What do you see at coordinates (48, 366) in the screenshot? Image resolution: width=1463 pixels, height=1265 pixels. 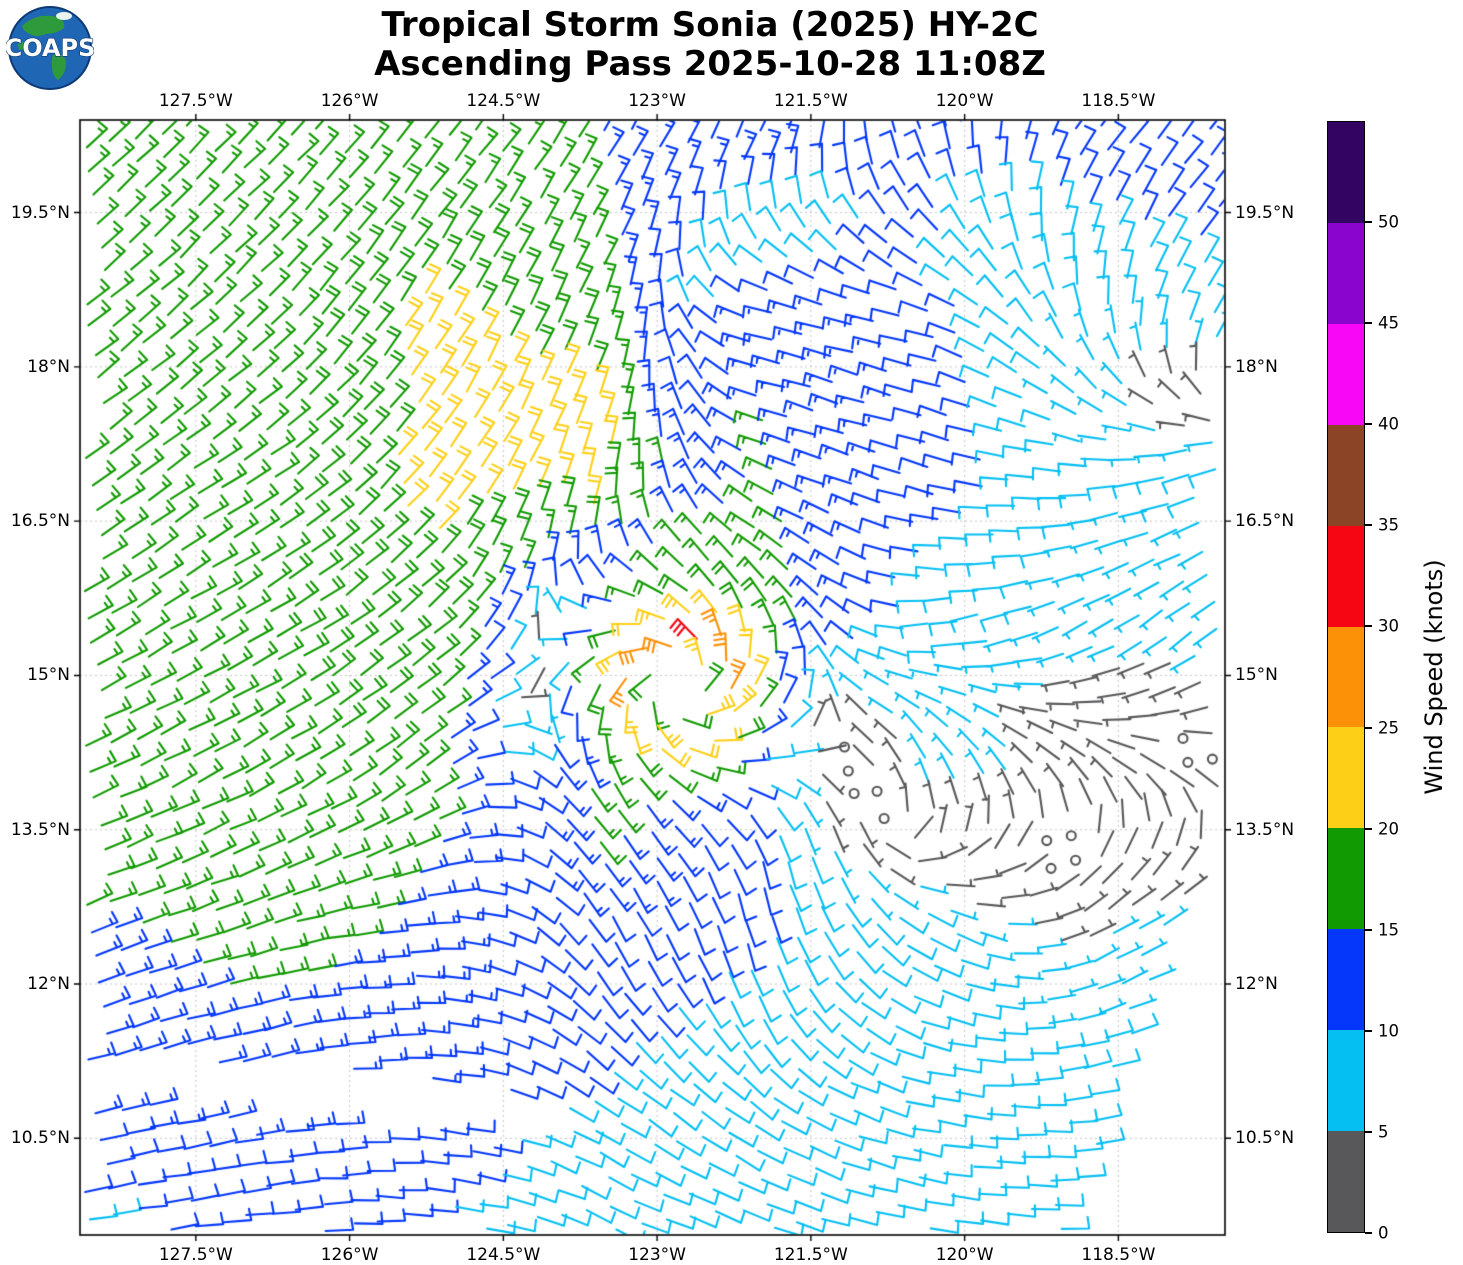 I see `lat-tick-label-left: 18°N` at bounding box center [48, 366].